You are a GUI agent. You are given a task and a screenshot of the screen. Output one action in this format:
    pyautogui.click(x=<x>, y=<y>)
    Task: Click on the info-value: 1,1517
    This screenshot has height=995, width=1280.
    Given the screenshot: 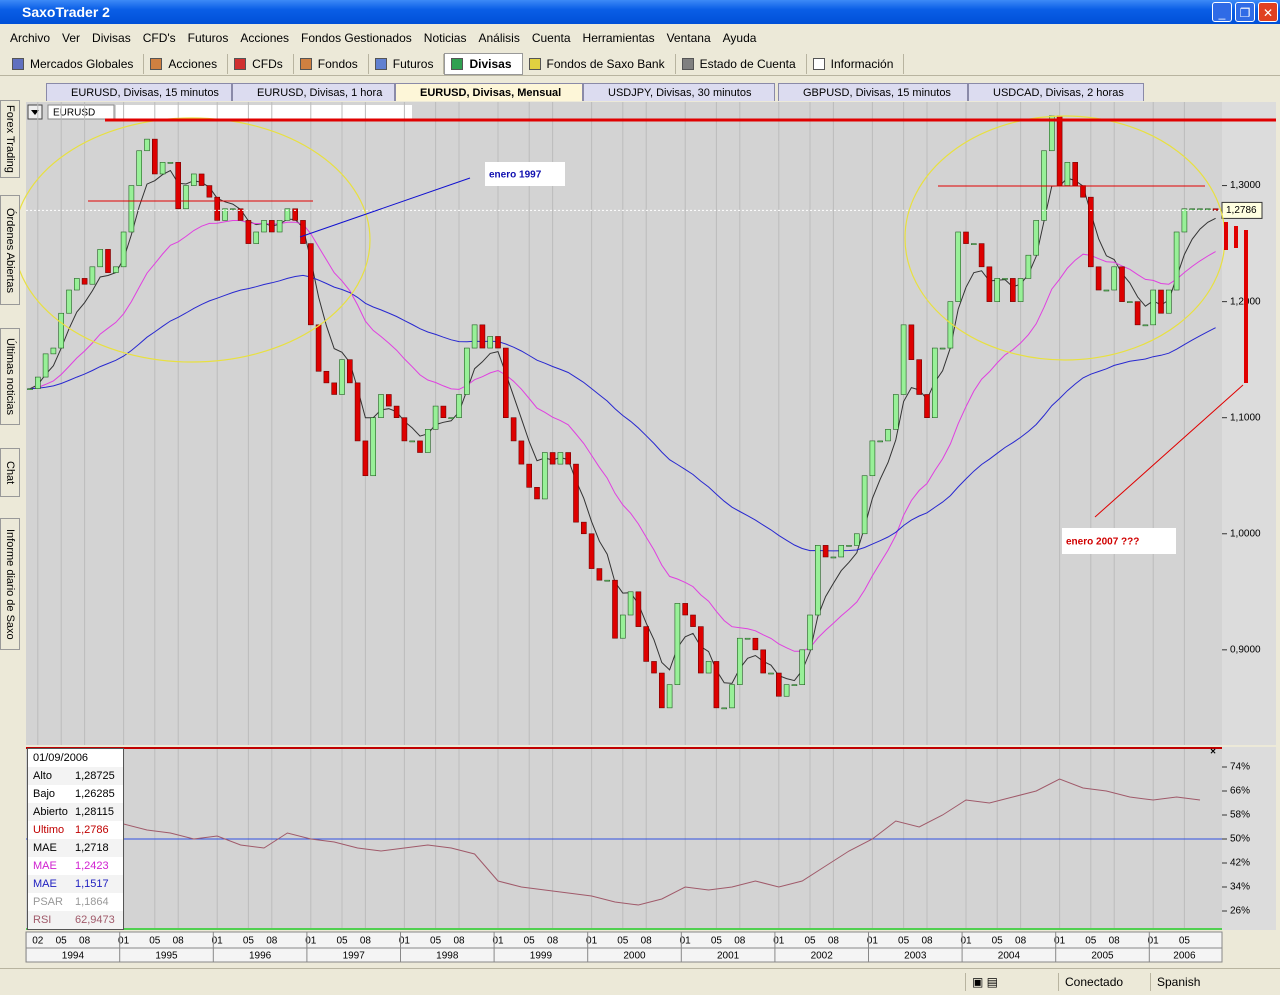 What is the action you would take?
    pyautogui.click(x=92, y=884)
    